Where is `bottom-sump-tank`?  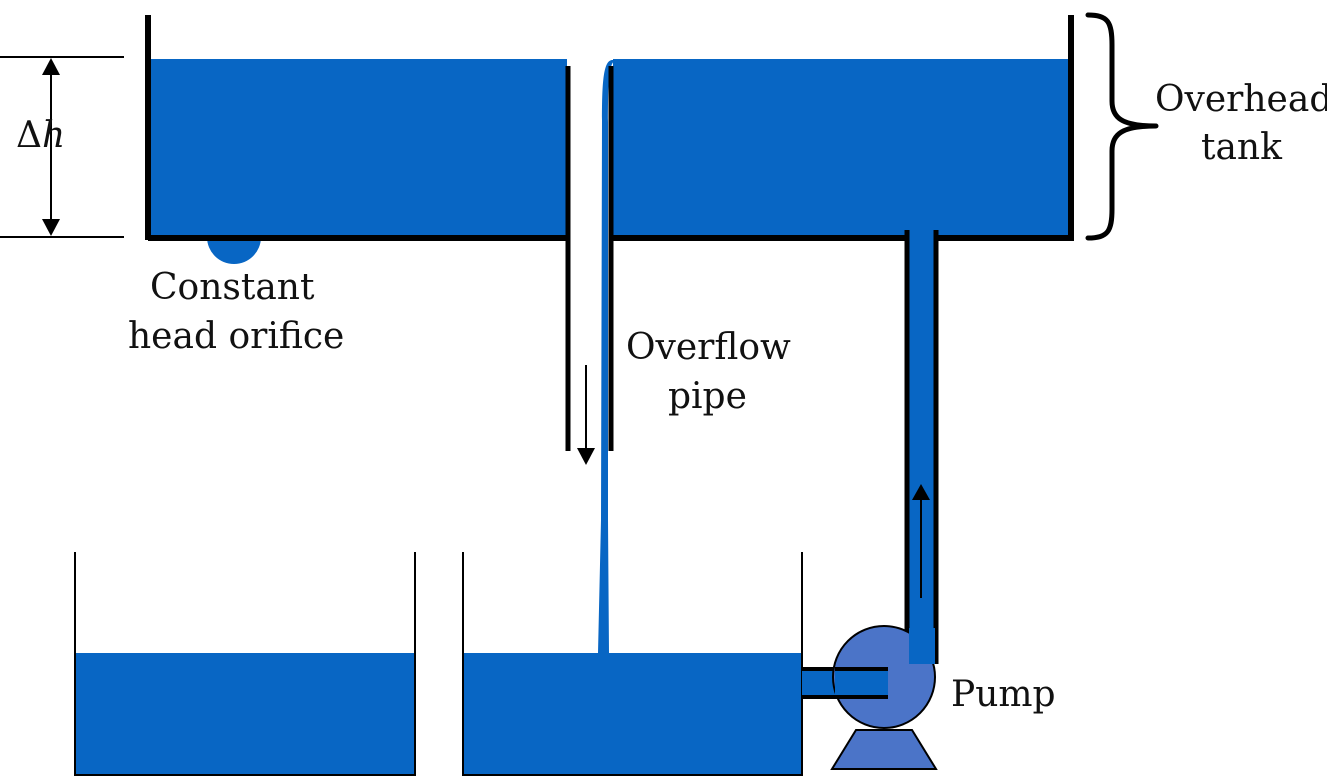
bottom-sump-tank is located at coordinates (632, 664).